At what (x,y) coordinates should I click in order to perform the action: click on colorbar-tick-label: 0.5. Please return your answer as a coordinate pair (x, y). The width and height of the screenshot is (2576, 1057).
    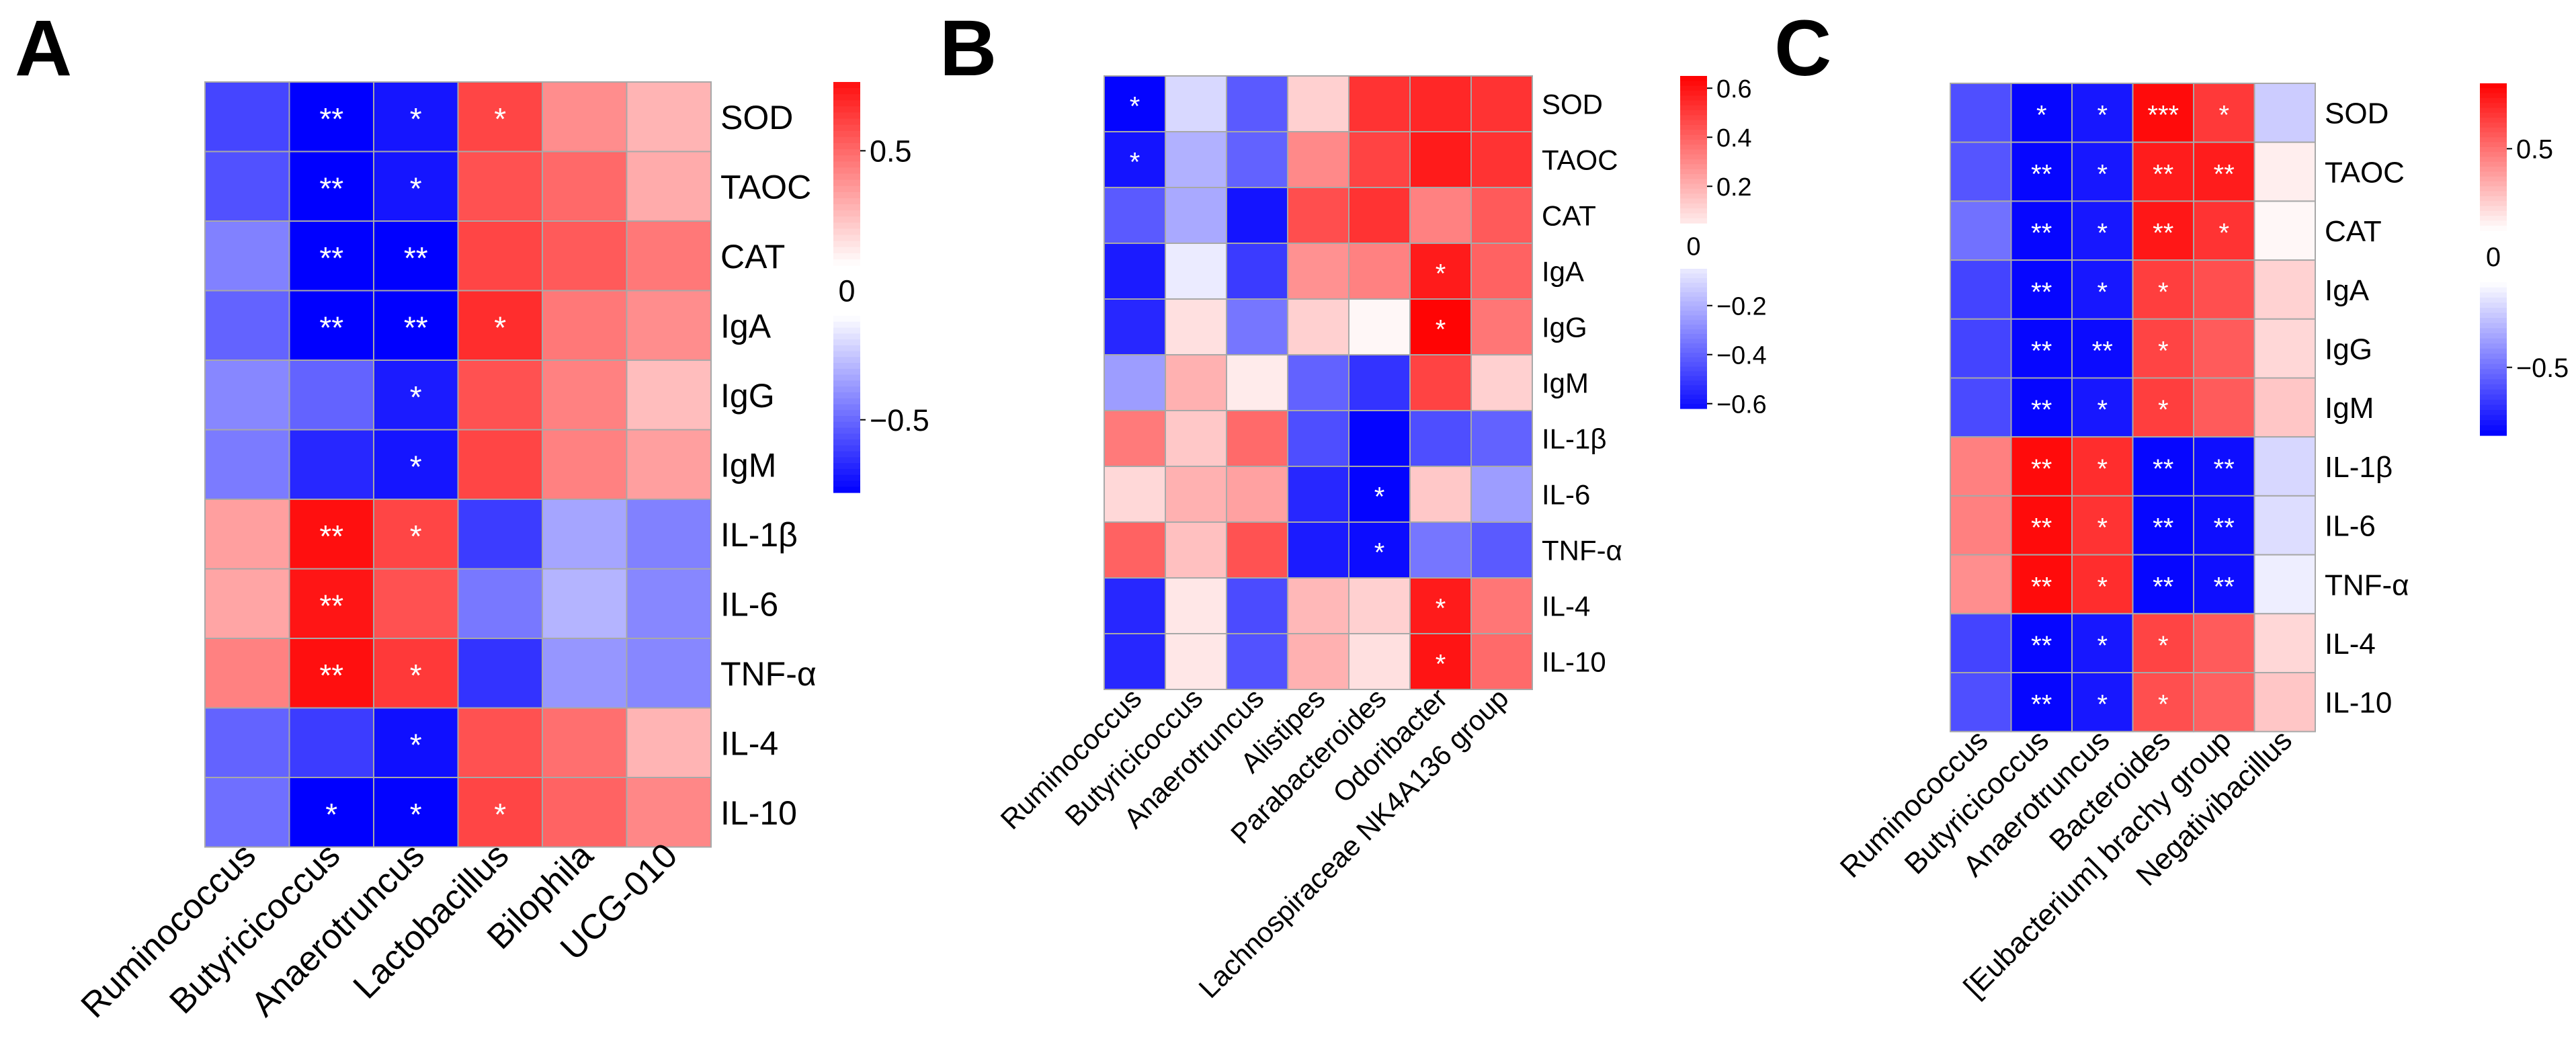
    Looking at the image, I should click on (891, 151).